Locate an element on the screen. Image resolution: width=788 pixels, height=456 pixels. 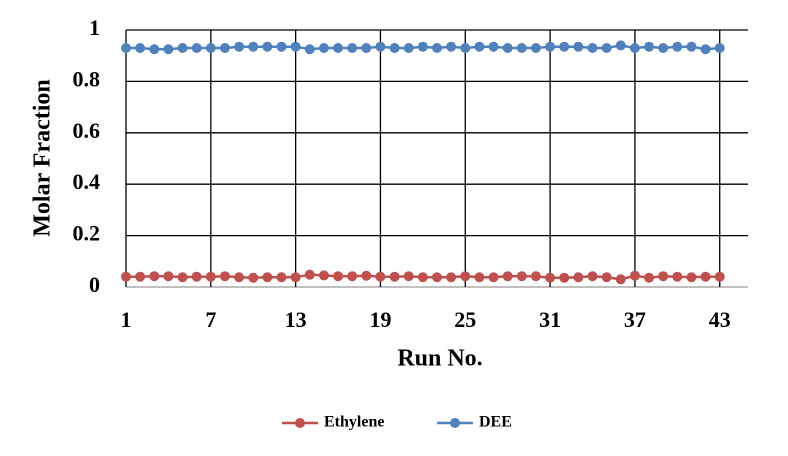
x-axis-title: Run No. is located at coordinates (439, 359).